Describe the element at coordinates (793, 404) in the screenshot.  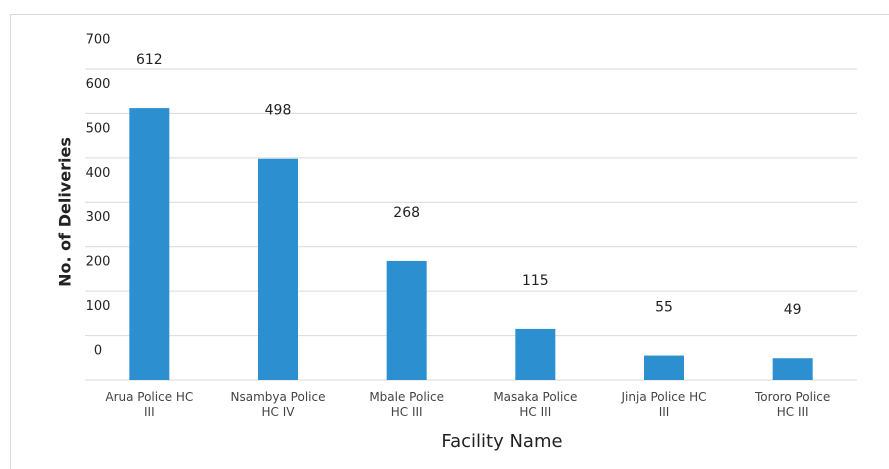
I see `x-tick-label: Tororo Police HC III` at that location.